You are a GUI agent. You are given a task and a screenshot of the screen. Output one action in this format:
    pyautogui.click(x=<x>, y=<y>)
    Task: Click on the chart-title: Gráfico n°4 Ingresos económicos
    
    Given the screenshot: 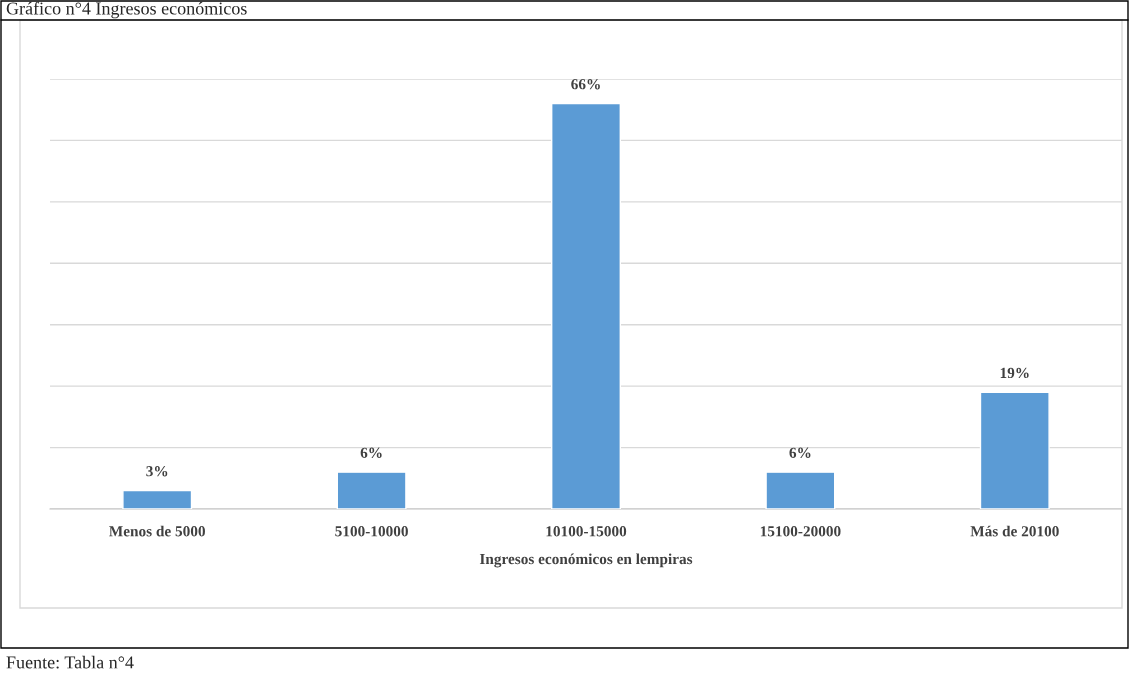 What is the action you would take?
    pyautogui.click(x=126, y=10)
    